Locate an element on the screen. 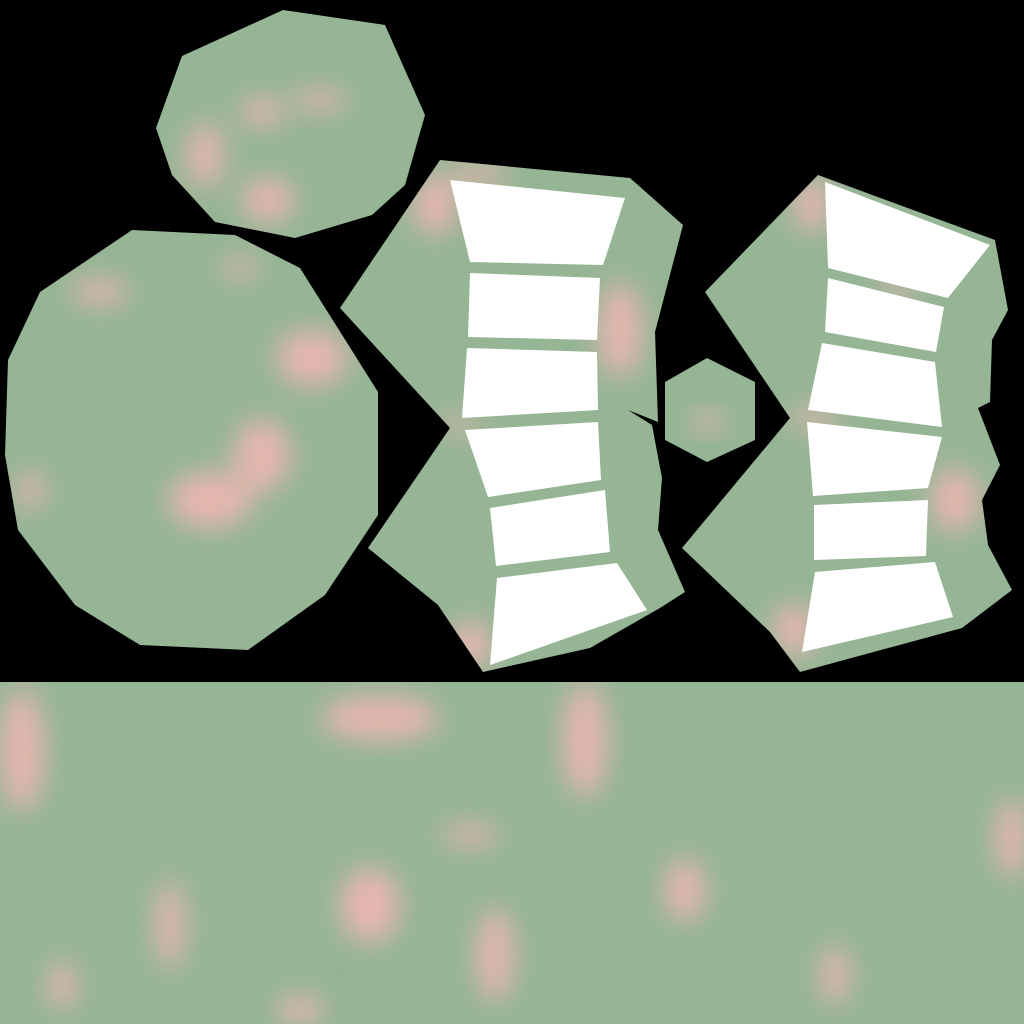 The image size is (1024, 1024). left-panel-strip is located at coordinates (548, 422).